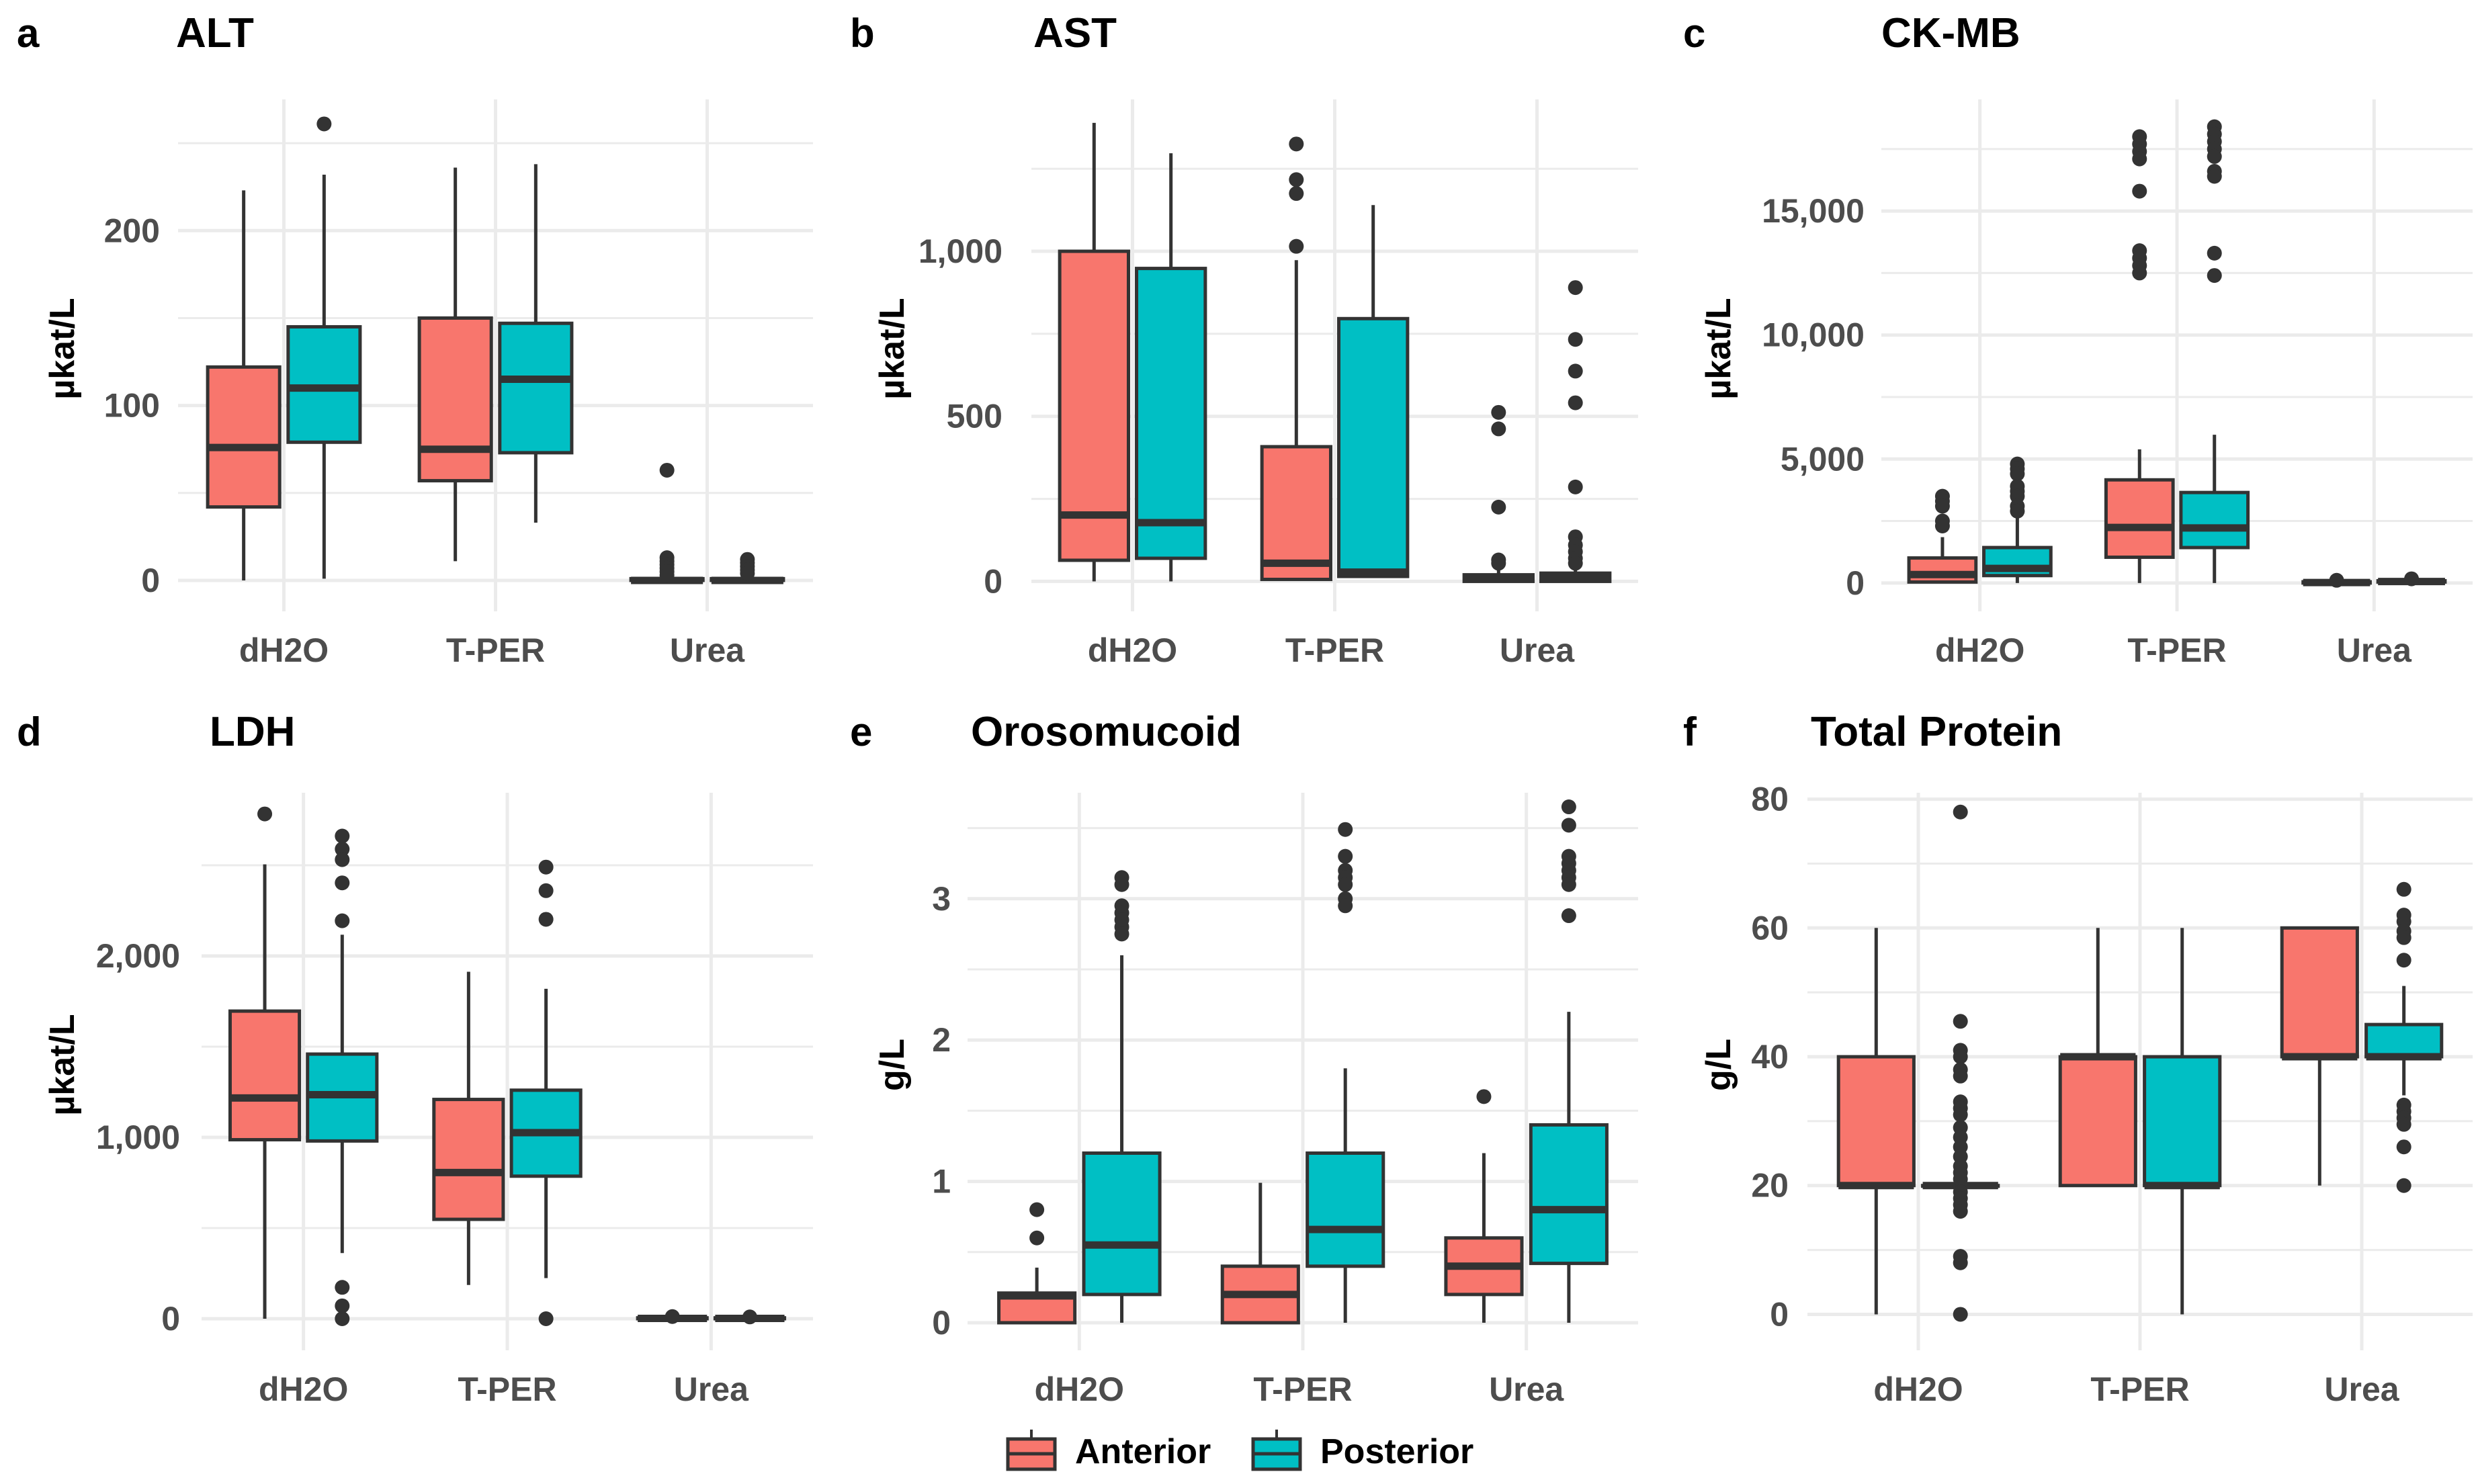 This screenshot has height=1484, width=2478. Describe the element at coordinates (1109, 1450) in the screenshot. I see `legend-item-anterior: Anterior` at that location.